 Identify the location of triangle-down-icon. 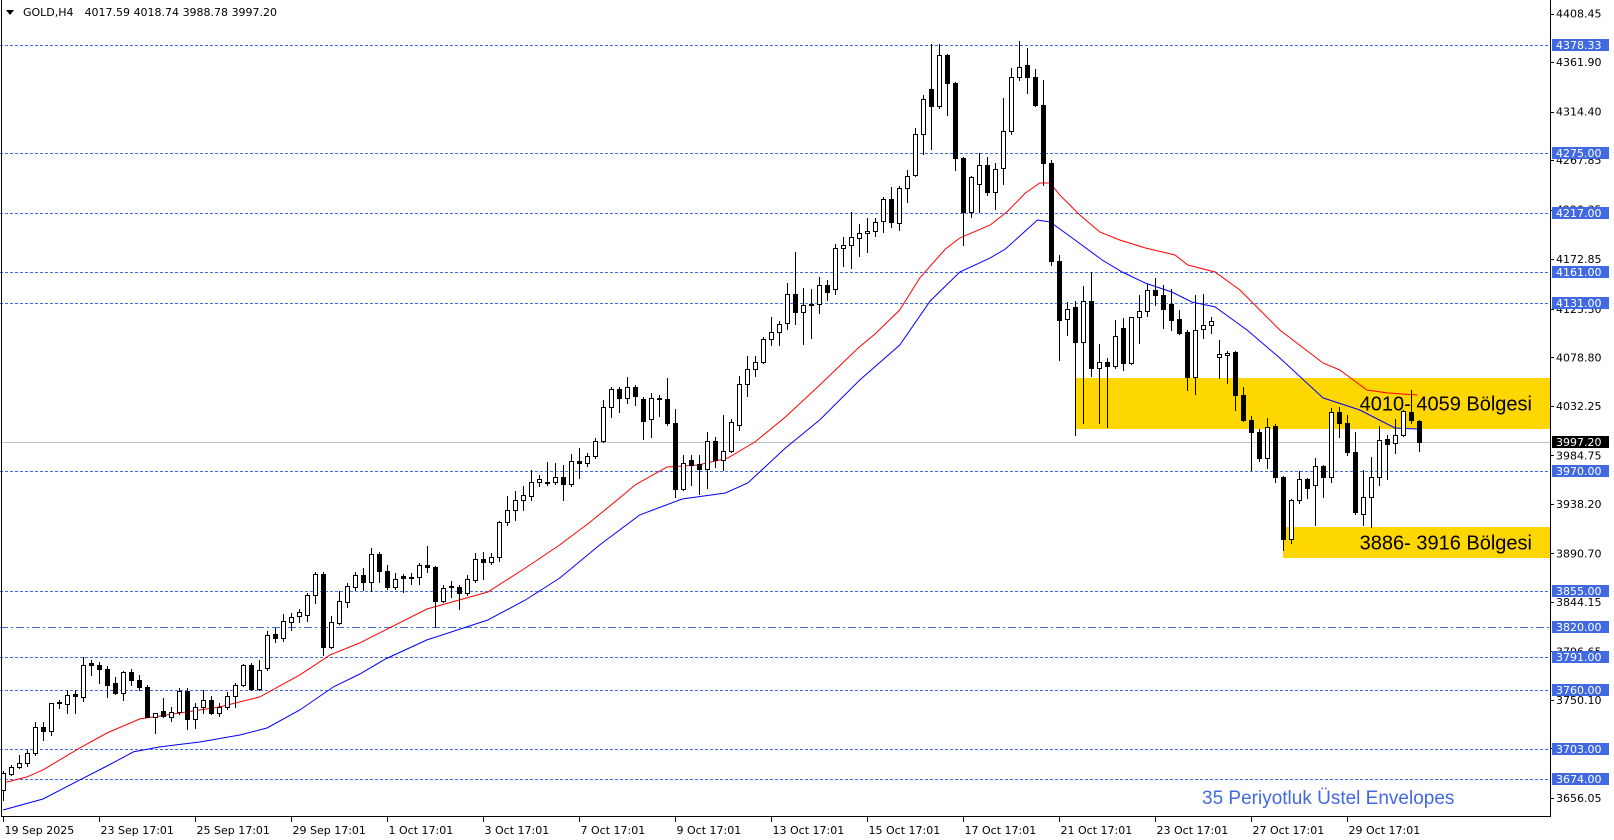
(10, 12).